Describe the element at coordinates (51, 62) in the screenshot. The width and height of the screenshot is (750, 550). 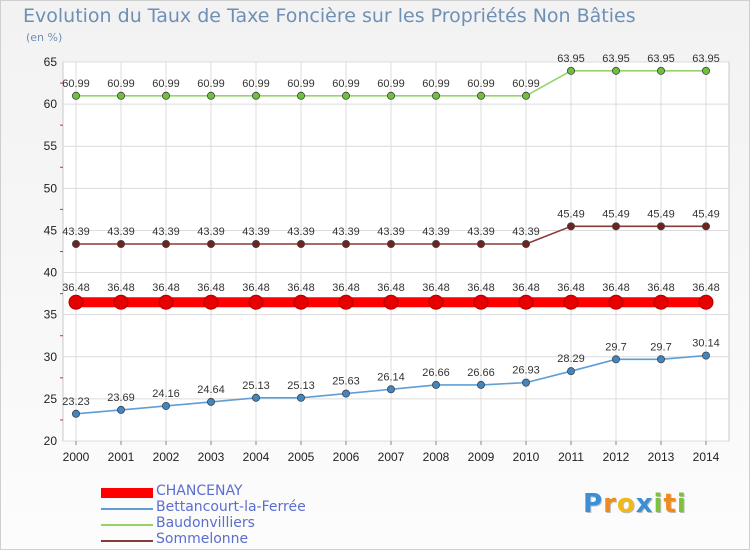
I see `y-tick-label: 65` at that location.